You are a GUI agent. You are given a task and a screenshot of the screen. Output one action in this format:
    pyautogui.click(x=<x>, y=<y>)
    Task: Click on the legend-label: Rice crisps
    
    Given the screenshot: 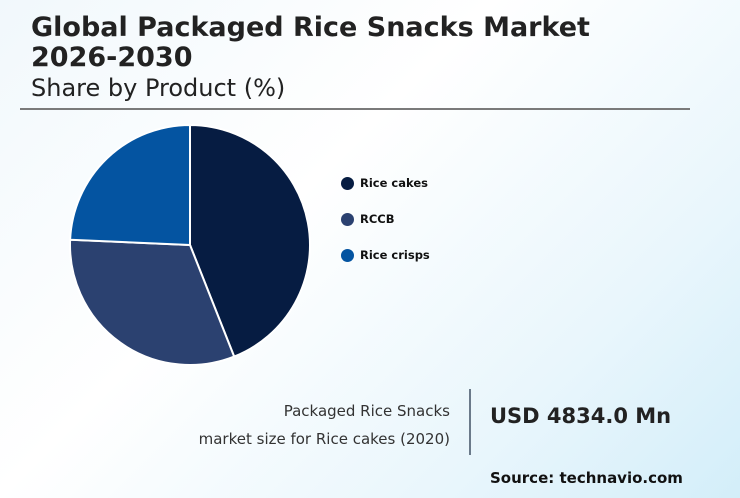 What is the action you would take?
    pyautogui.click(x=395, y=255)
    